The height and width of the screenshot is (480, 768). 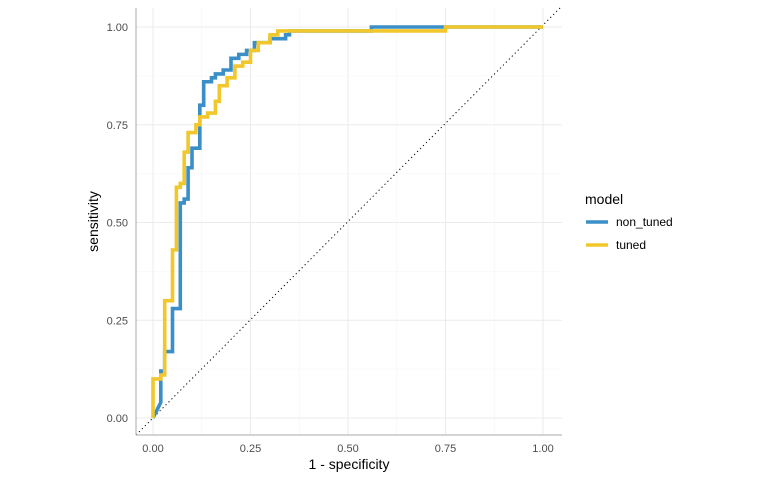 I want to click on x-tick-label: 1.00, so click(x=542, y=449).